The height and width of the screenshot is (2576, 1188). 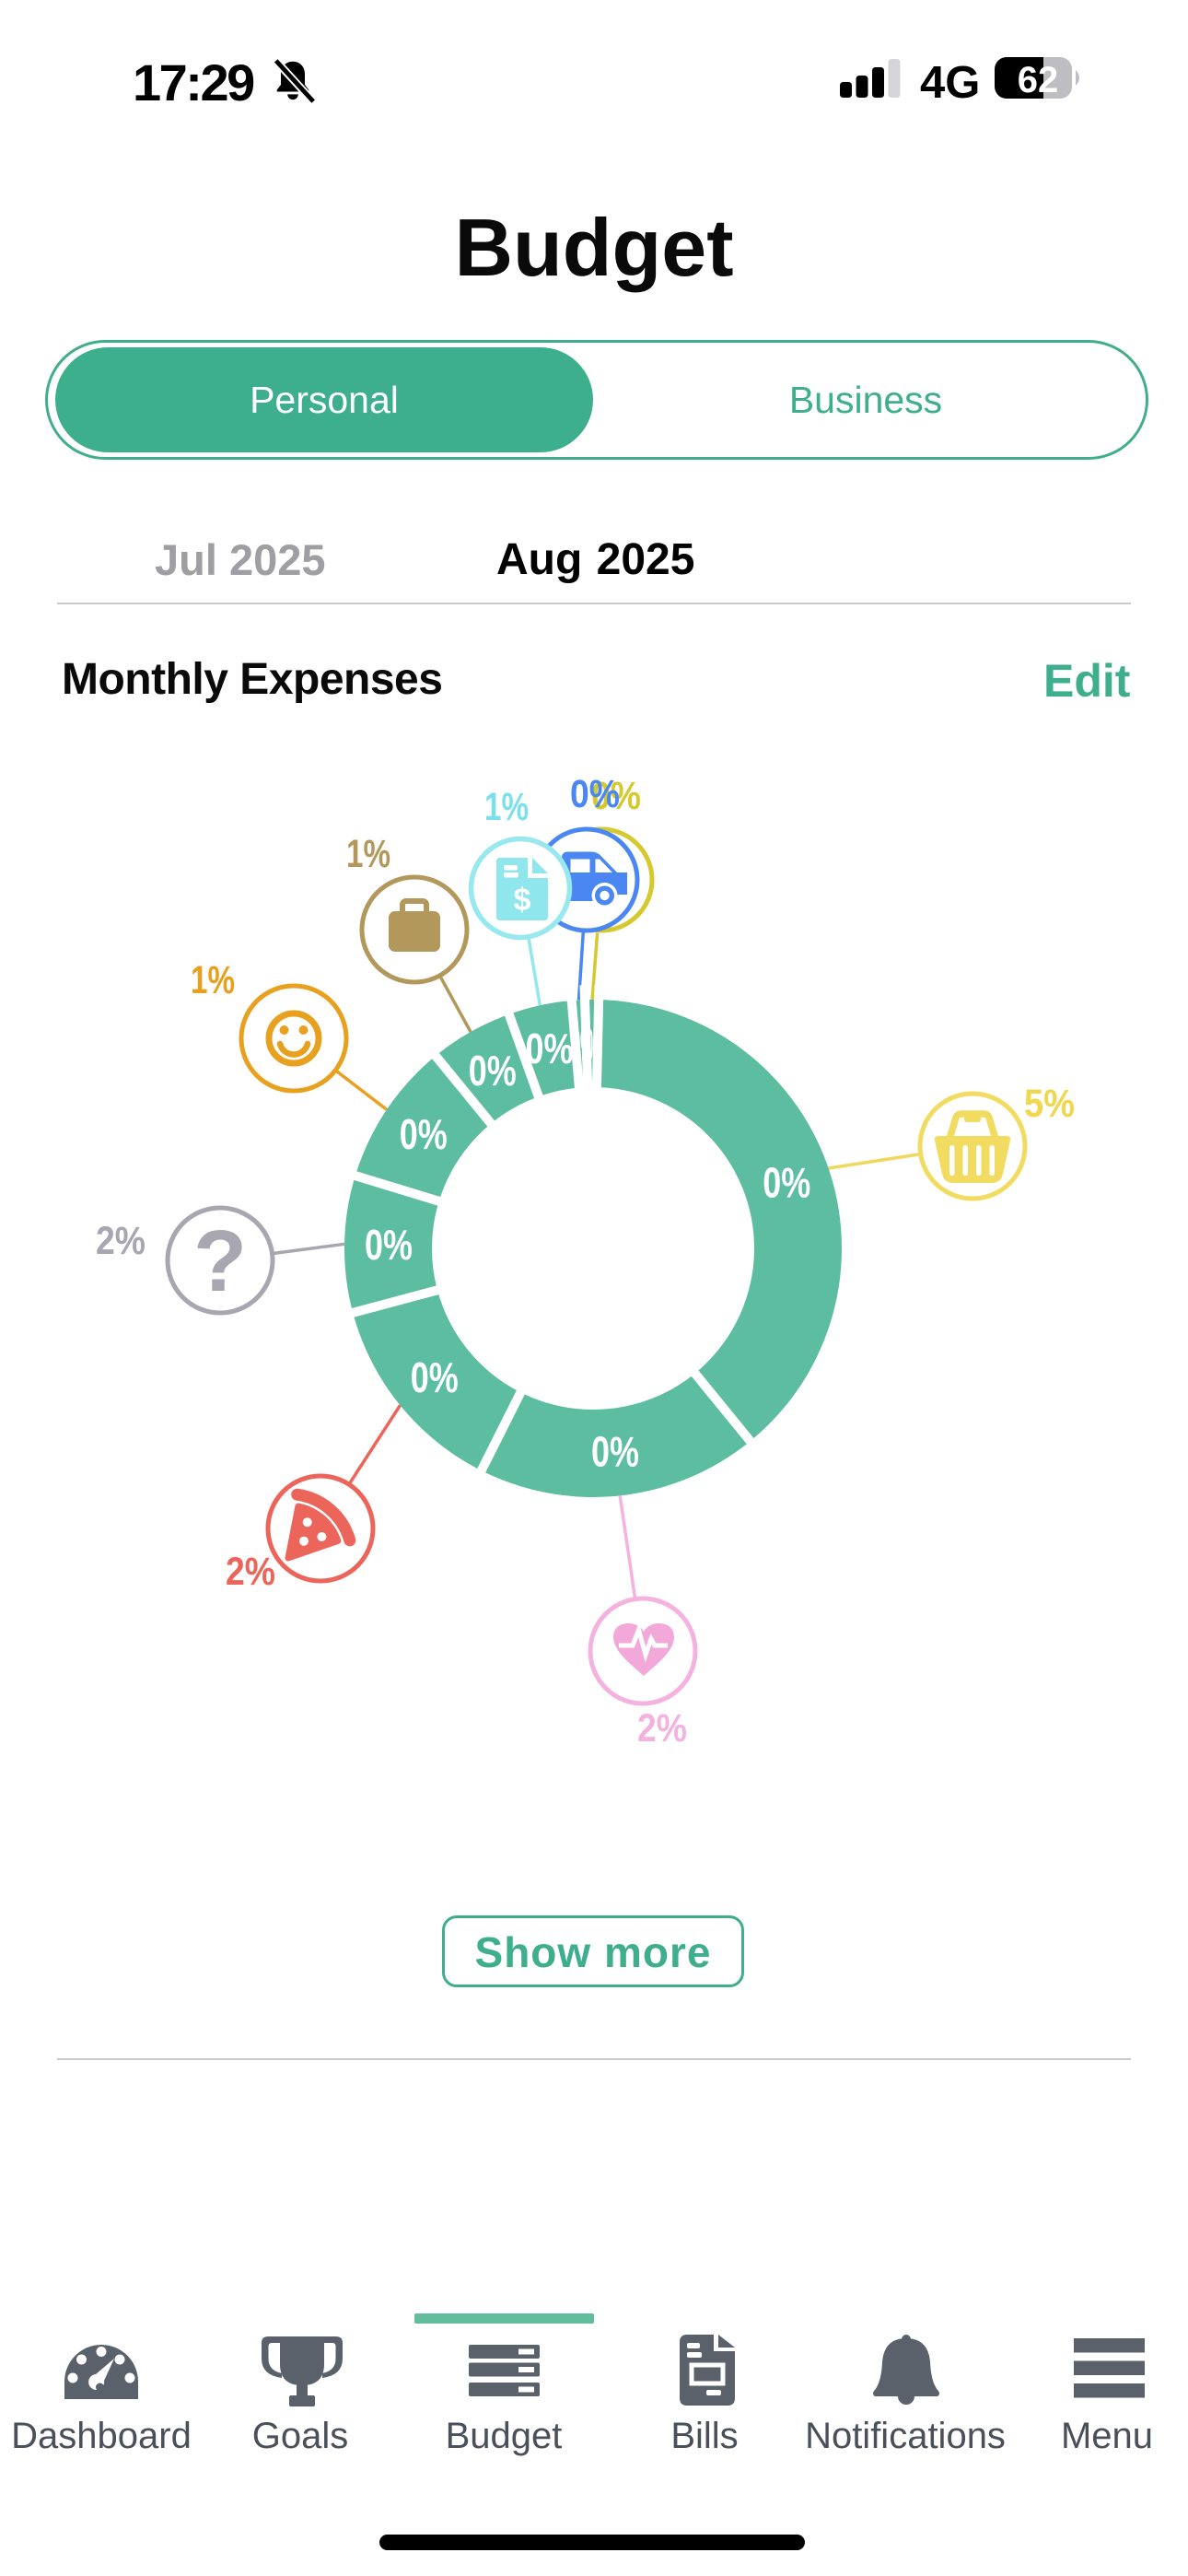 I want to click on svg-text: 62, so click(x=1038, y=80).